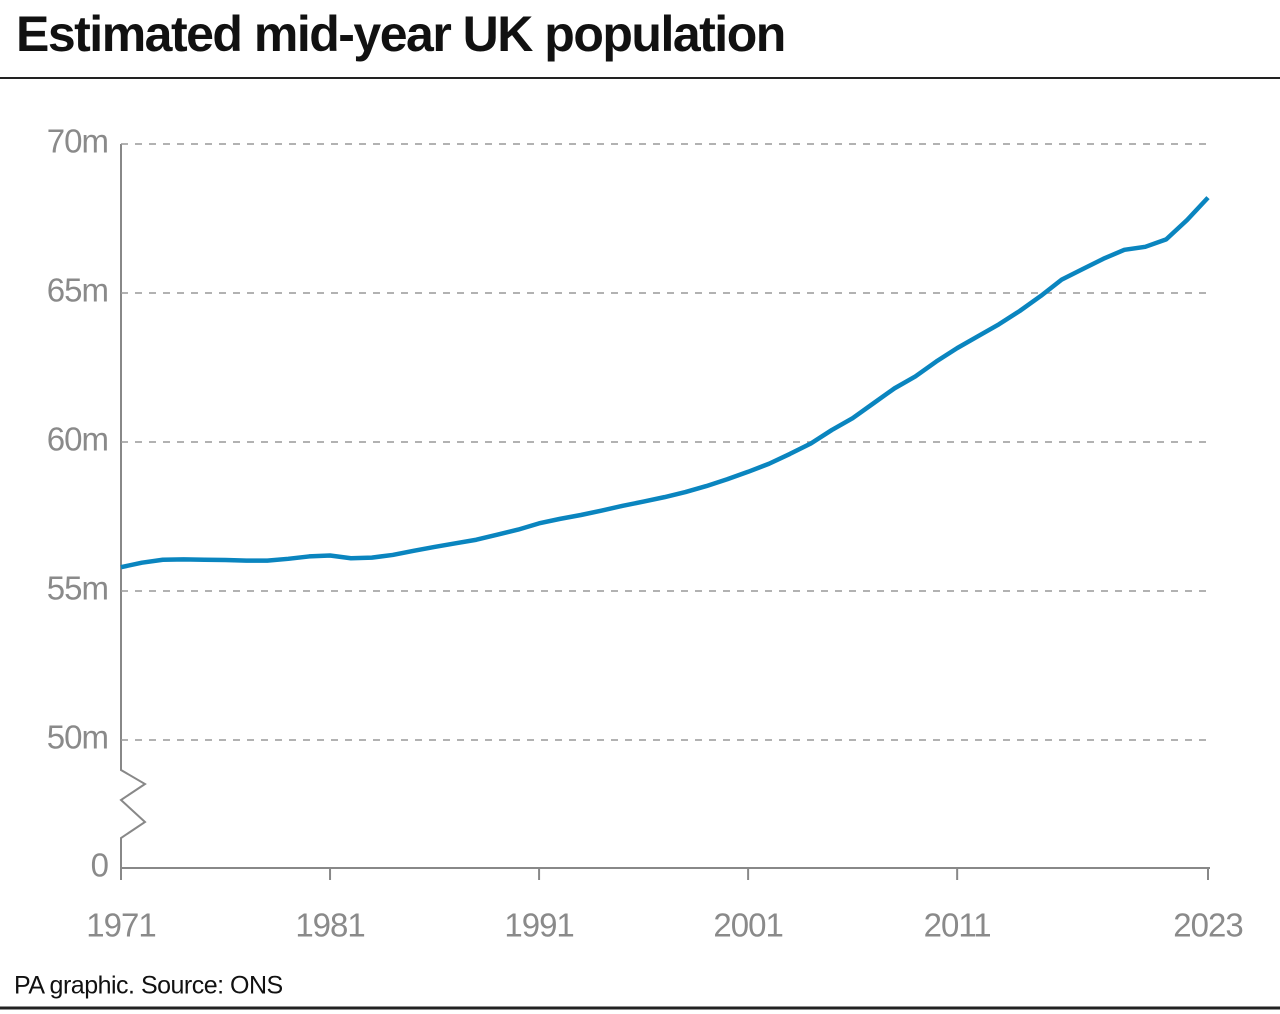 This screenshot has width=1280, height=1014. I want to click on x-tick-label: 2011, so click(957, 925).